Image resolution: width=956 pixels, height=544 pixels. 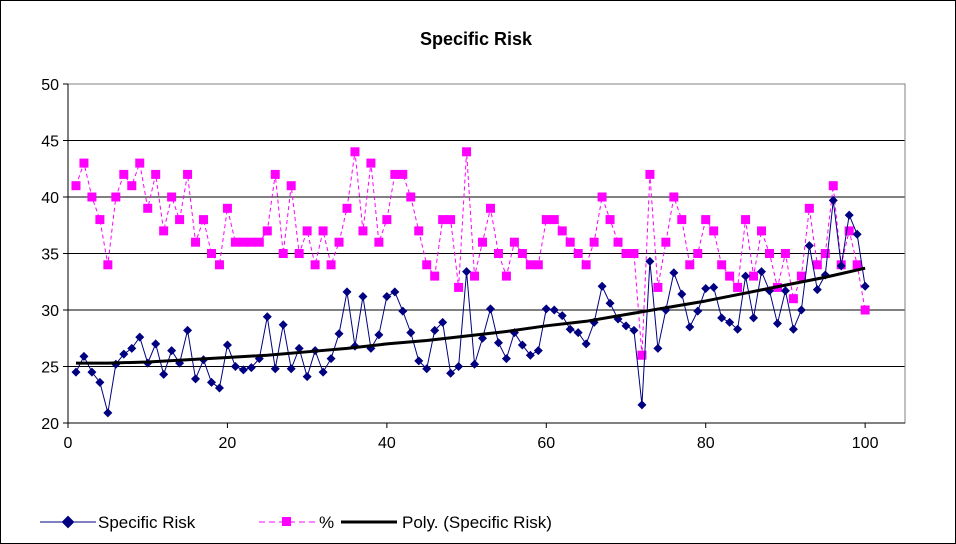 What do you see at coordinates (387, 443) in the screenshot?
I see `x-tick-label: 40` at bounding box center [387, 443].